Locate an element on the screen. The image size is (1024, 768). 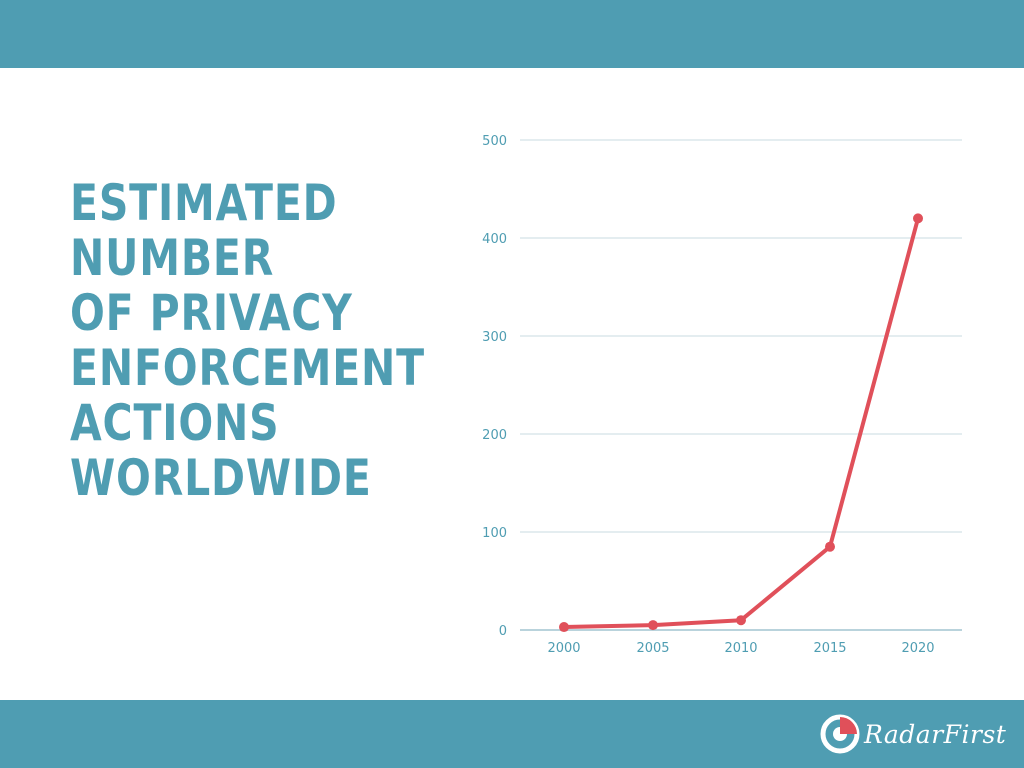
x-tick-label: 2000 is located at coordinates (563, 648).